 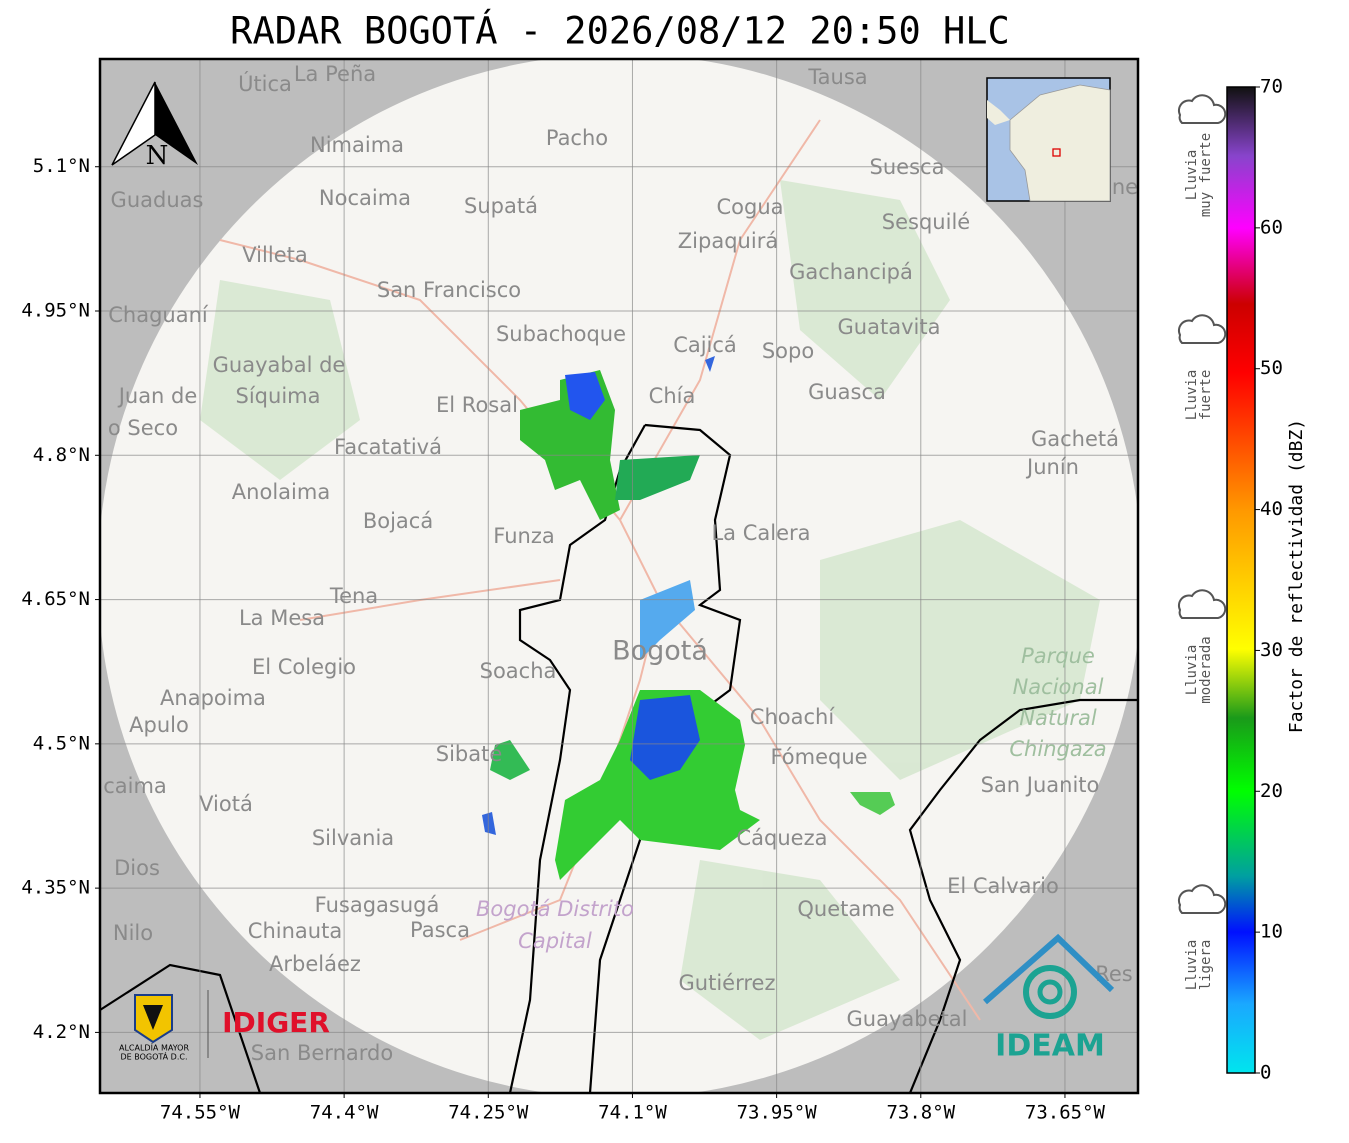 I want to click on place-label: Soacha, so click(x=518, y=671).